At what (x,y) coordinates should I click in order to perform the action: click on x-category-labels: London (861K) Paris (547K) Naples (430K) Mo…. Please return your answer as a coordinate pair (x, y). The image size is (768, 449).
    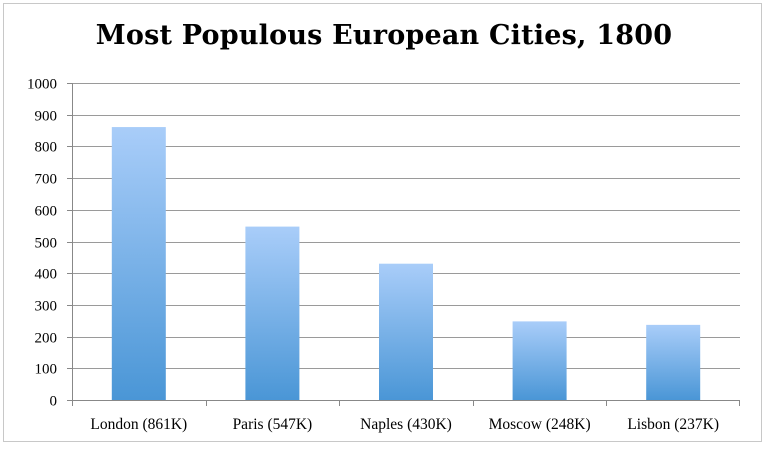
    Looking at the image, I should click on (404, 424).